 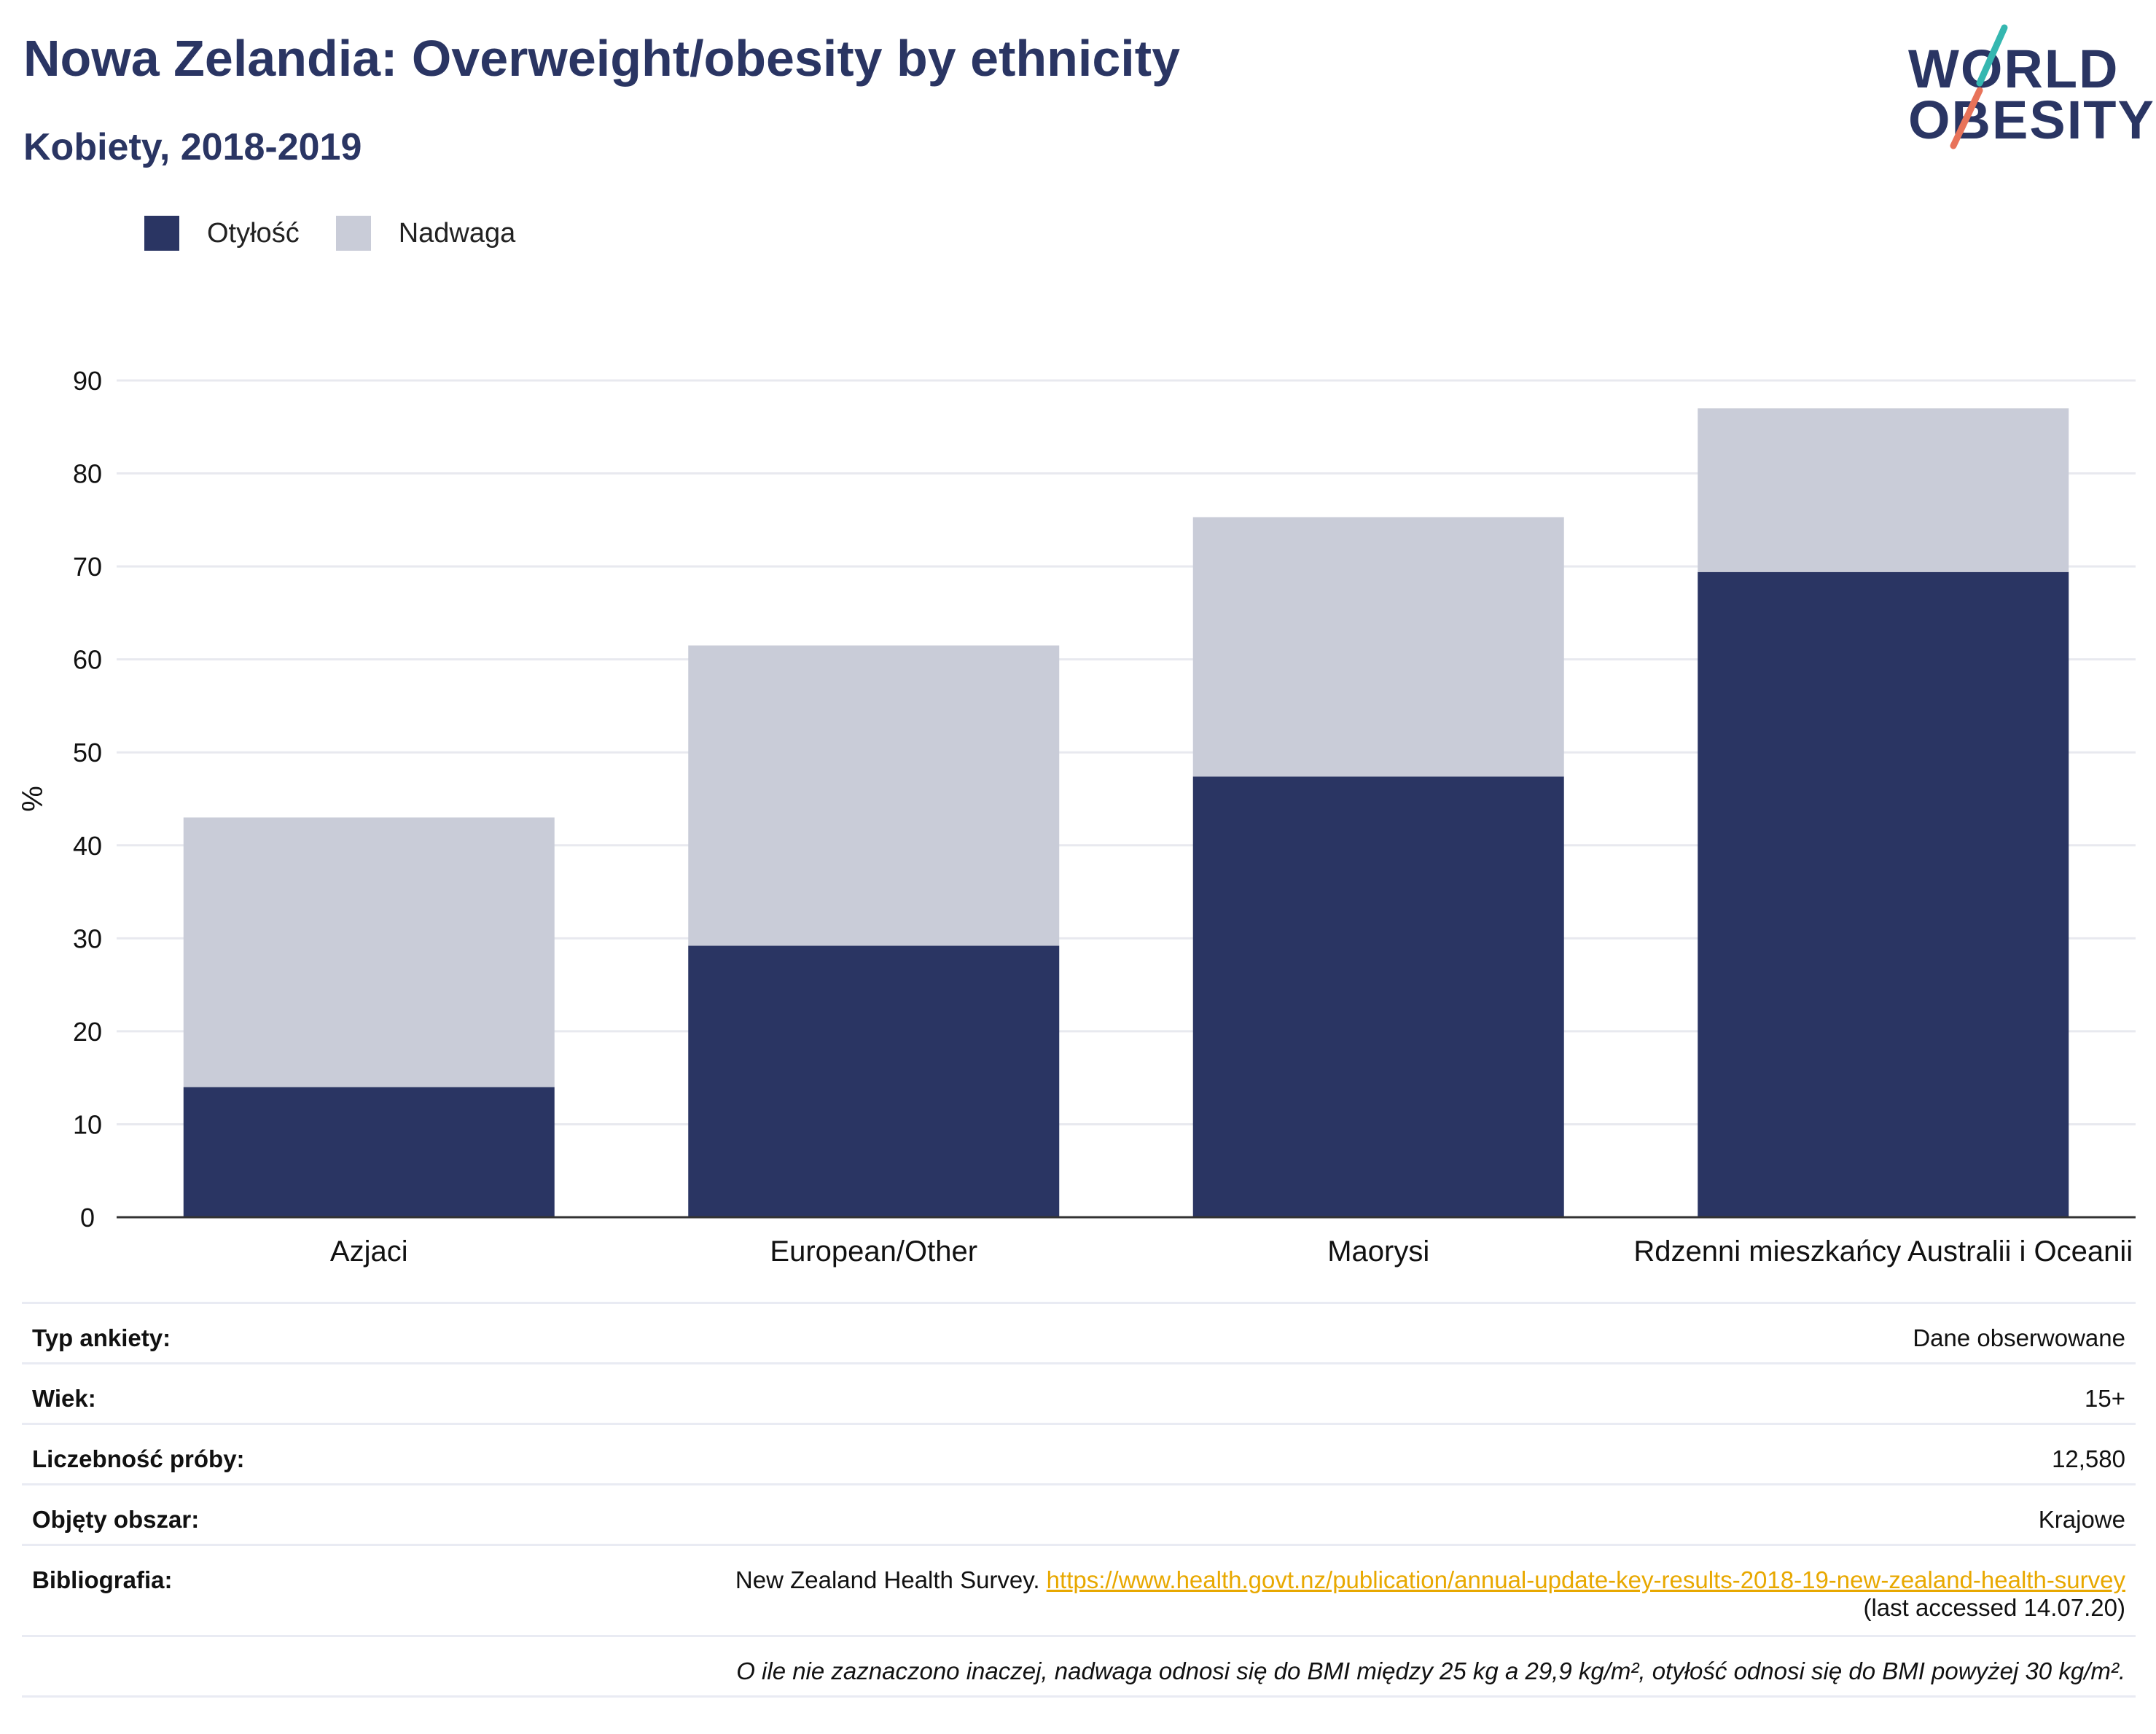 What do you see at coordinates (2031, 120) in the screenshot?
I see `logo-line-2: OBESITY` at bounding box center [2031, 120].